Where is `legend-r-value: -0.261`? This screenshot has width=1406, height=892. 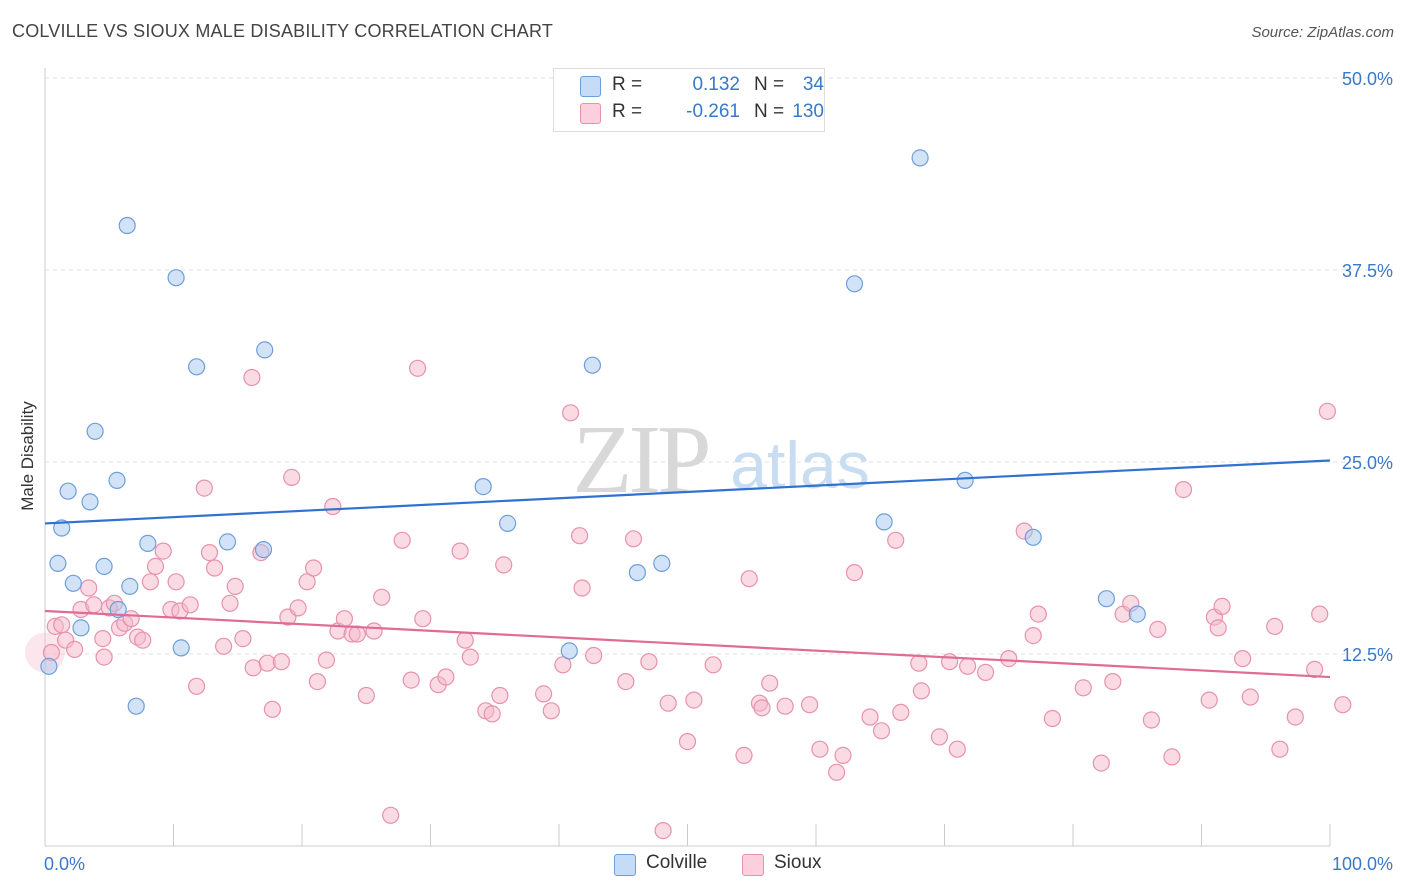
legend-r-value: -0.261 is located at coordinates (713, 111).